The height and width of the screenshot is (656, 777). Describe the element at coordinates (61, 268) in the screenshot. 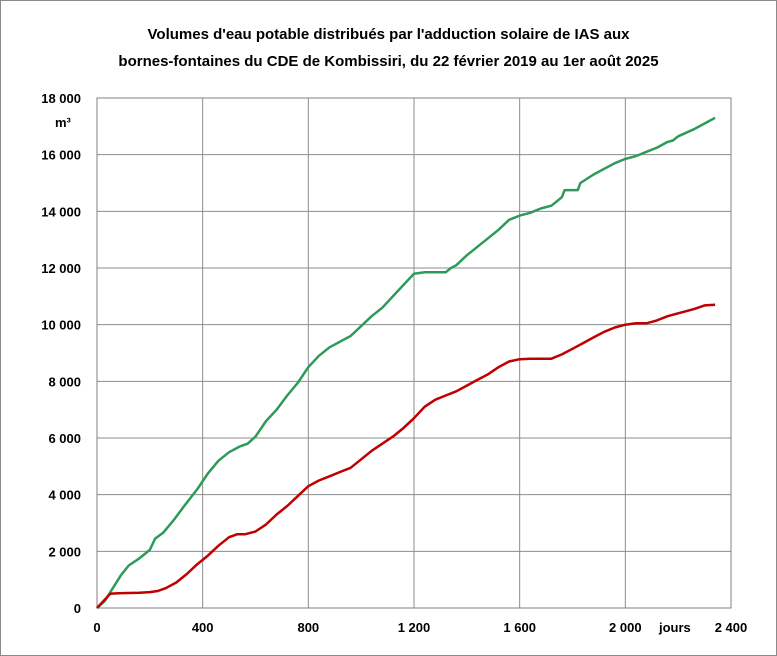

I see `y-tick-label: 12 000` at that location.